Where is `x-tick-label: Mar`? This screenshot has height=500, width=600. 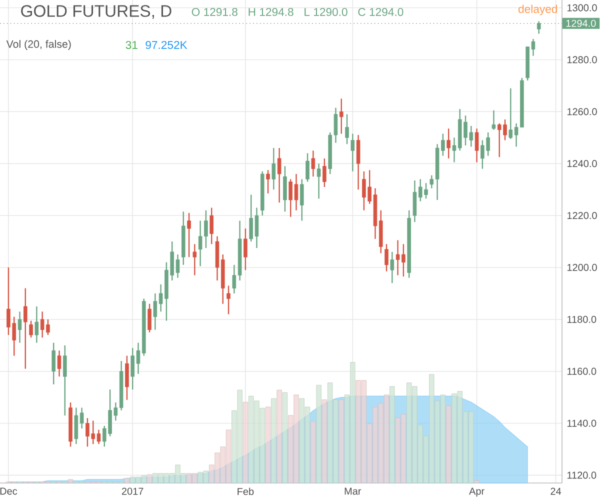
x-tick-label: Mar is located at coordinates (353, 491).